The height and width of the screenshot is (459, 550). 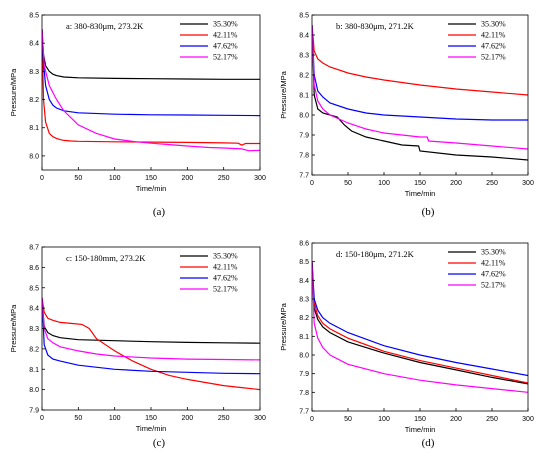 What do you see at coordinates (159, 212) in the screenshot?
I see `panel-caption: (a)` at bounding box center [159, 212].